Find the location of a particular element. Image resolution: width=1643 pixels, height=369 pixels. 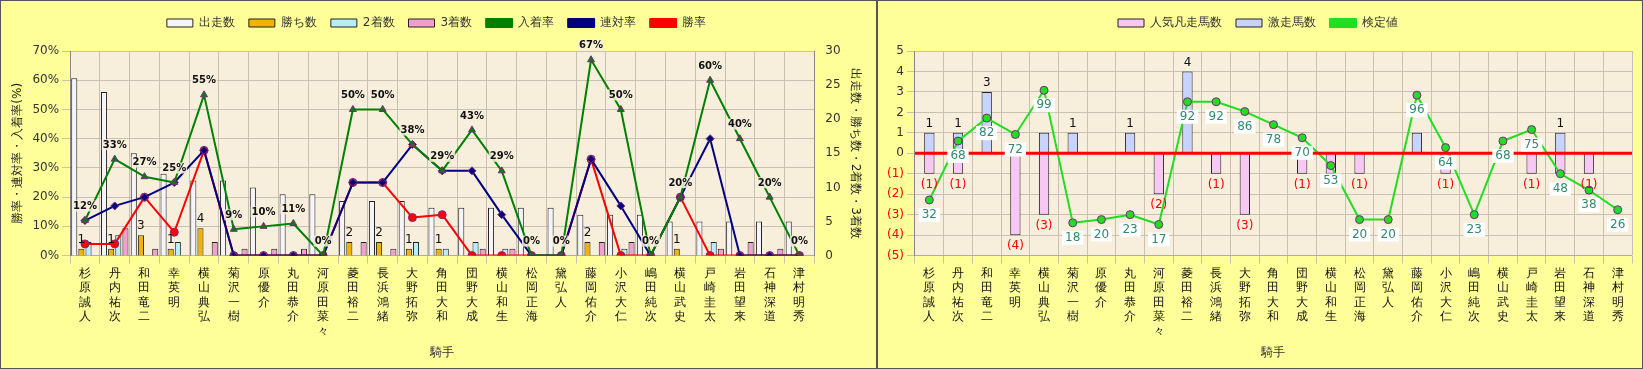

x-tick-label: 横山典弘 is located at coordinates (205, 294).